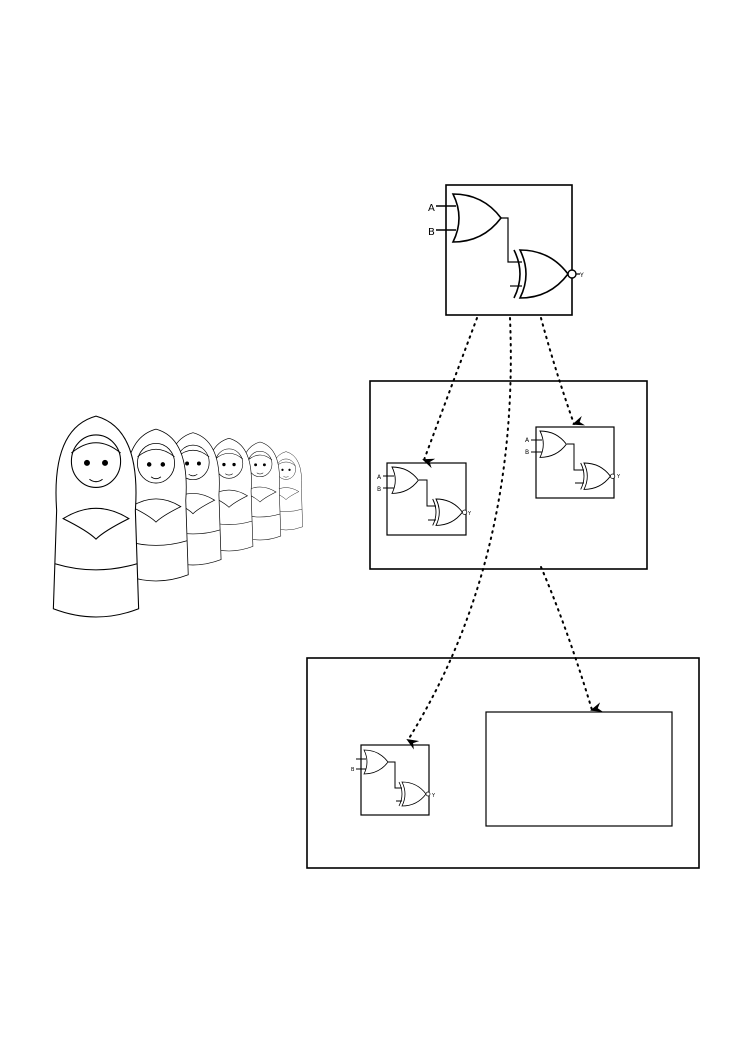 This screenshot has width=745, height=1053. I want to click on mid-left-or-gate, so click(405, 480).